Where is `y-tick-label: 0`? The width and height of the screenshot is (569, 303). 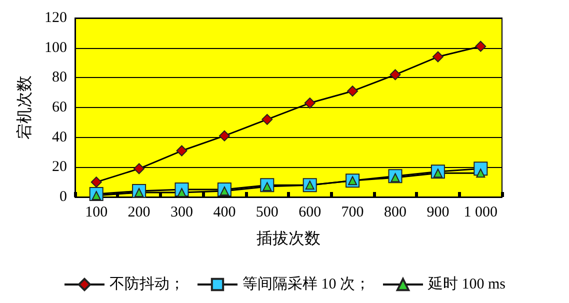 y-tick-label: 0 is located at coordinates (63, 197).